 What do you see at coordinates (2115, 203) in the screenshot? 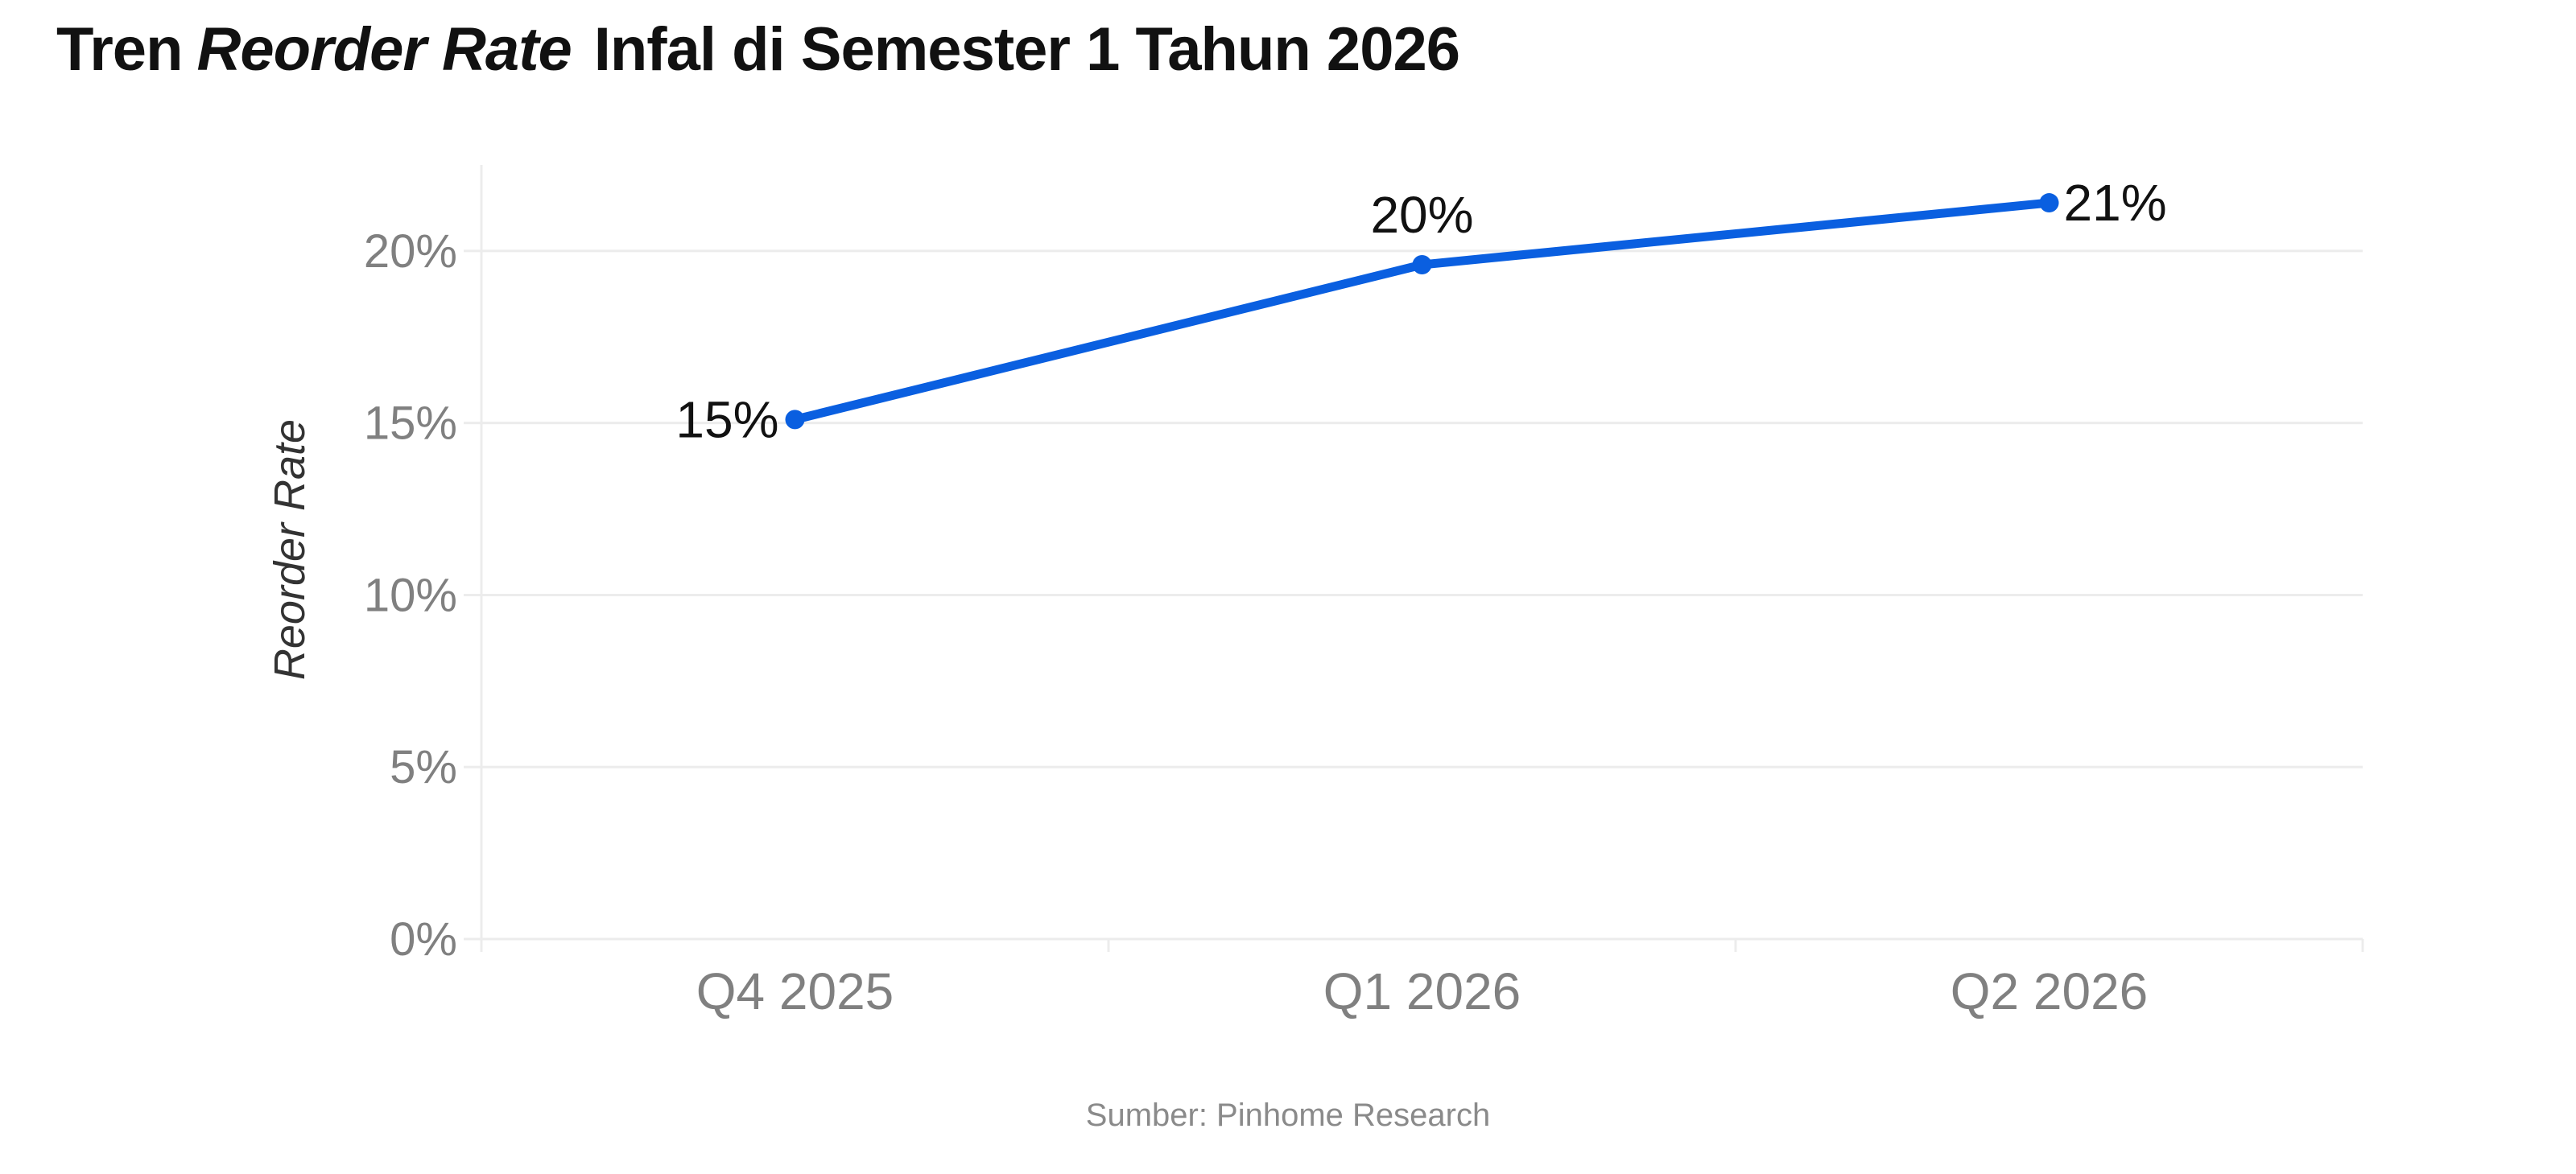
I see `data-label: 21%` at bounding box center [2115, 203].